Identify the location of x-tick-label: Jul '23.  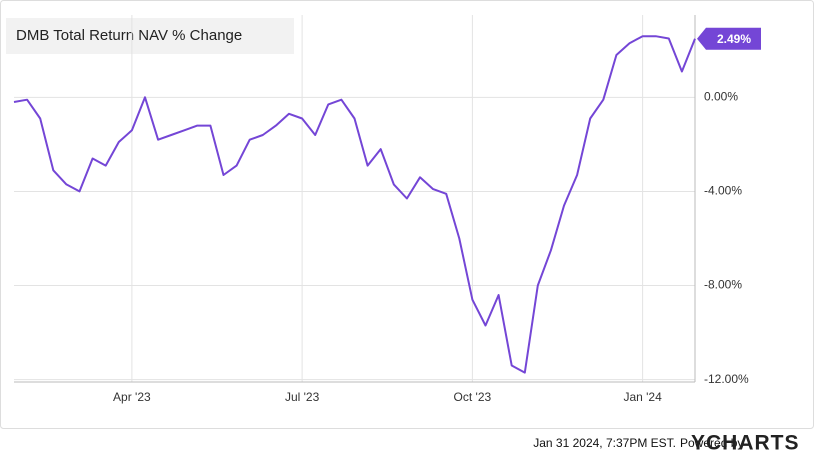
(302, 397).